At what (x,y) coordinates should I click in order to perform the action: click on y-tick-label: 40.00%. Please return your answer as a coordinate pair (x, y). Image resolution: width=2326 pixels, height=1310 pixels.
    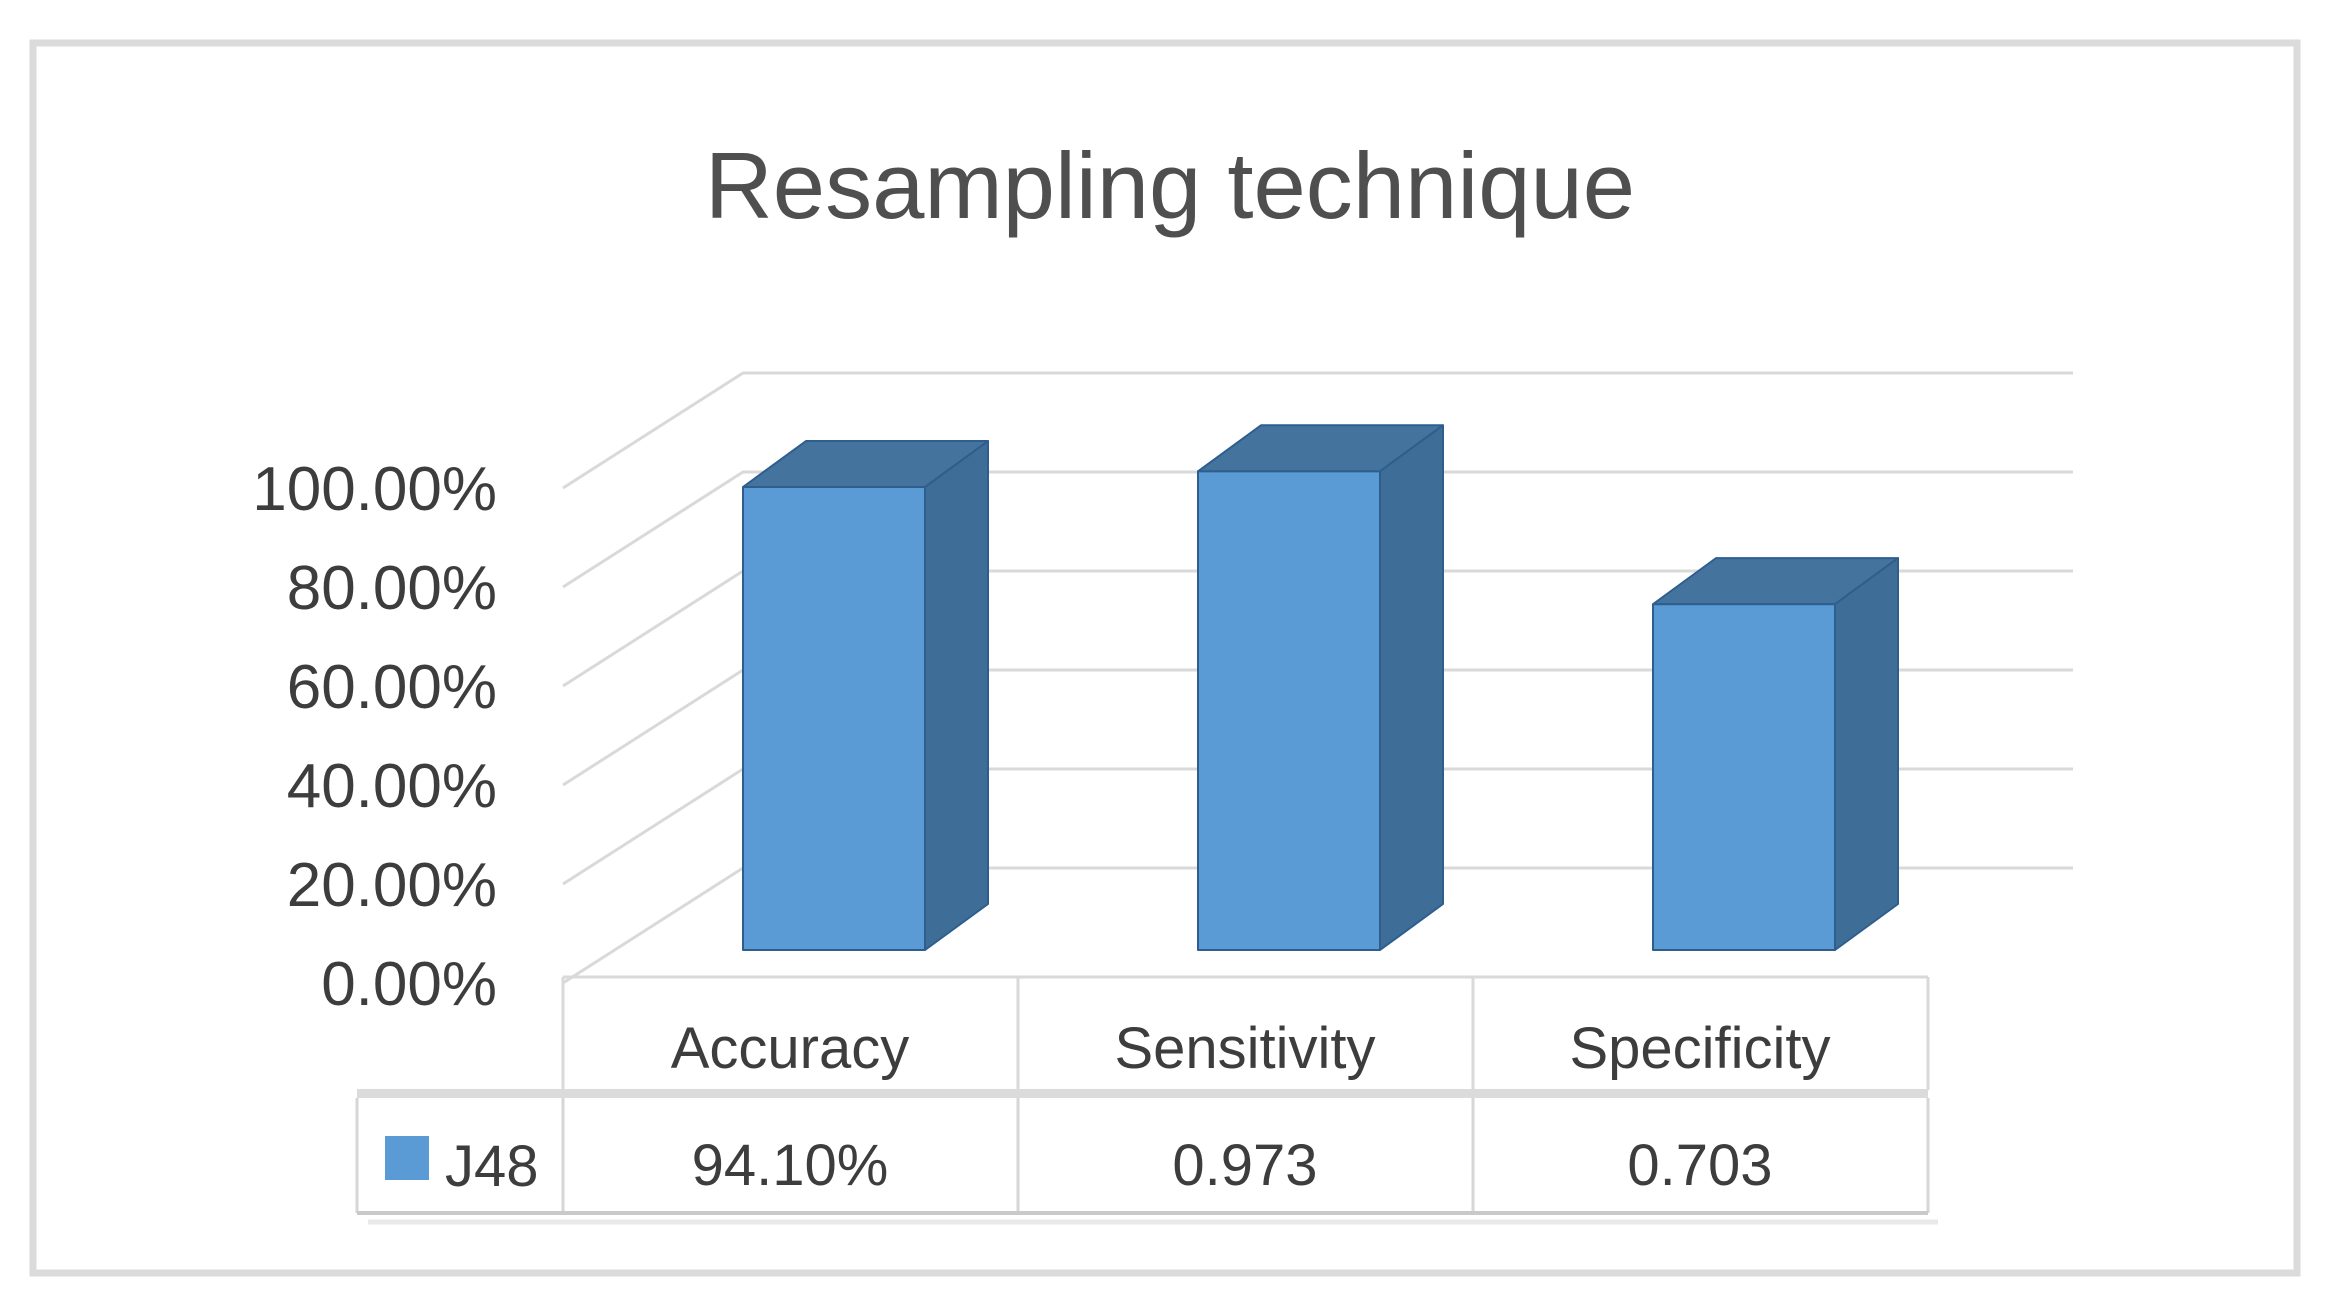
    Looking at the image, I should click on (392, 786).